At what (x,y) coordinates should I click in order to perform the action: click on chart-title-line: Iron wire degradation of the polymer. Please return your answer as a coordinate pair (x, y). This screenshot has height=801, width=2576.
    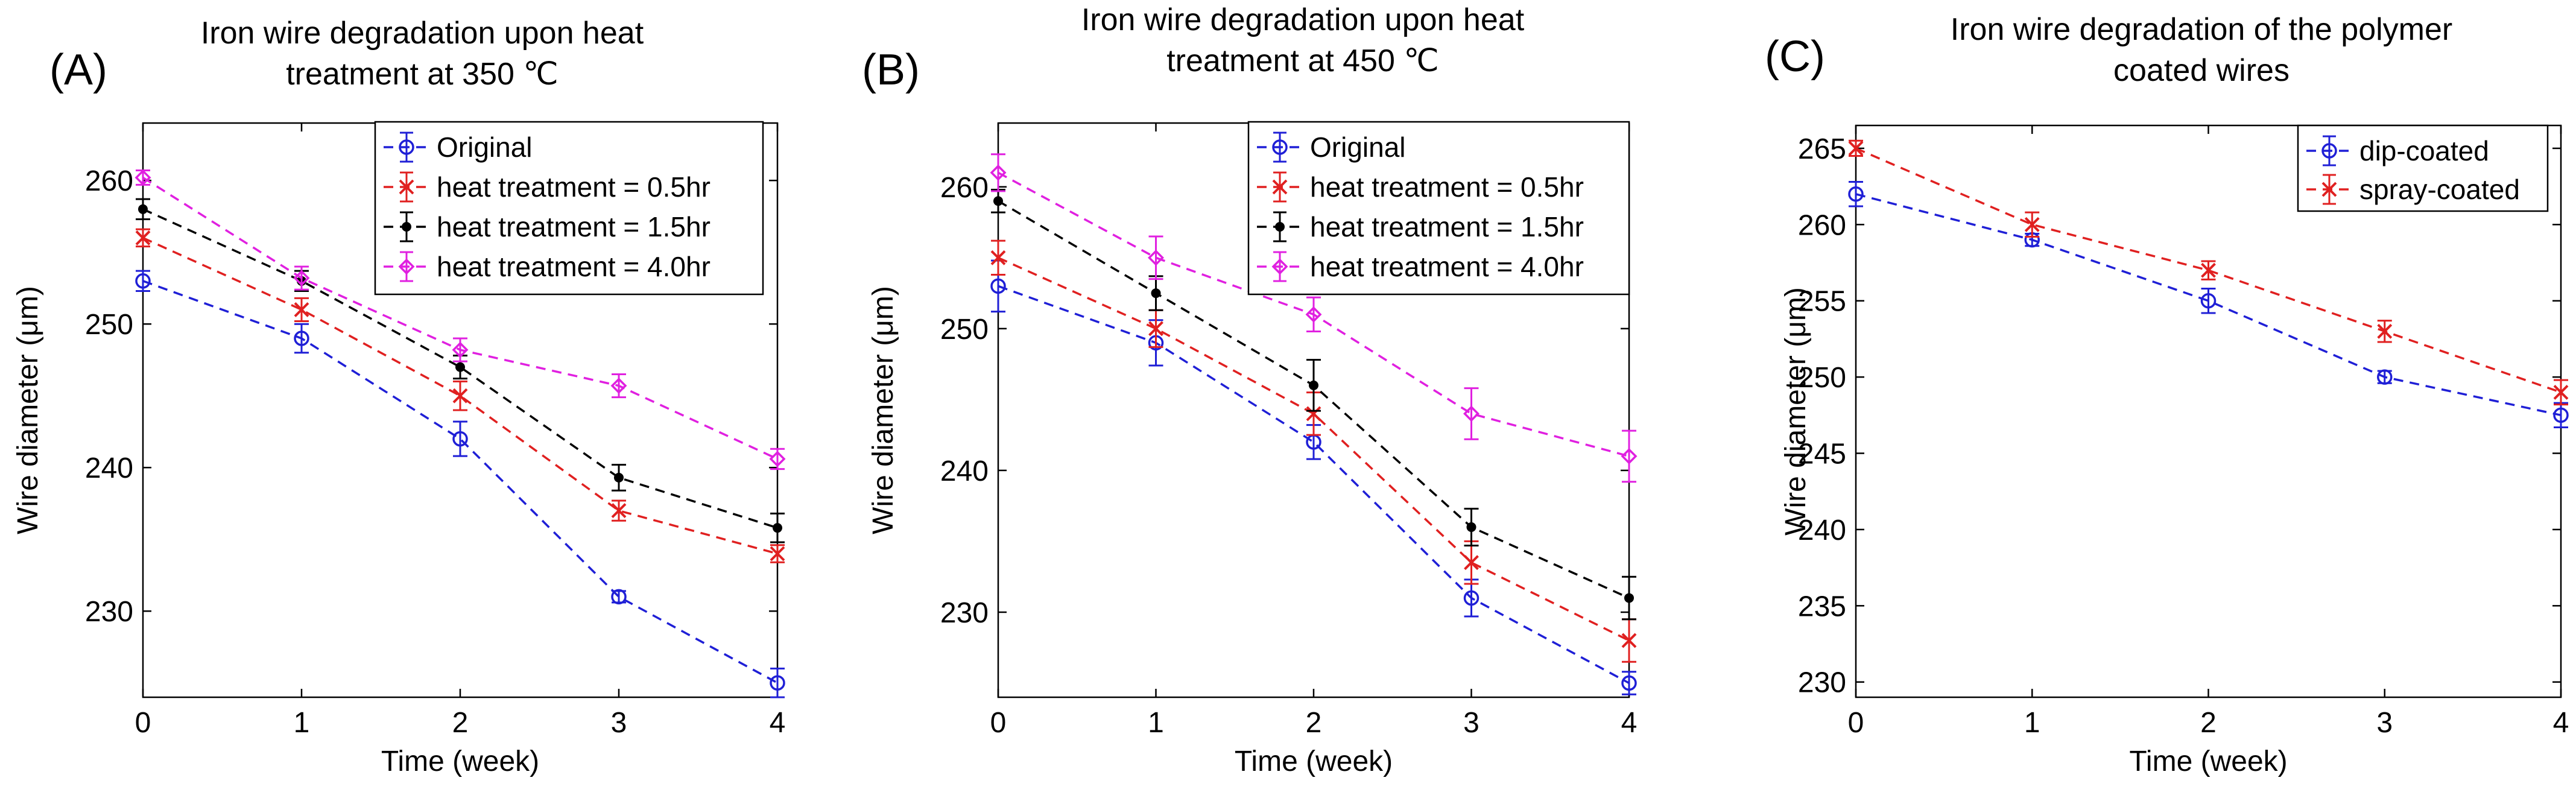
    Looking at the image, I should click on (2201, 29).